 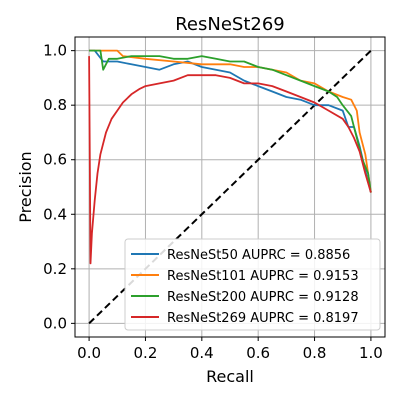 What do you see at coordinates (263, 297) in the screenshot?
I see `legend-entry-2: ResNeSt200 AUPRC = 0.9128` at bounding box center [263, 297].